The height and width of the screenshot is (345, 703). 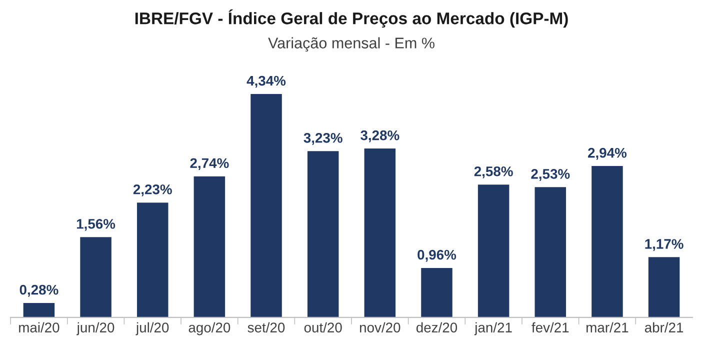 What do you see at coordinates (209, 329) in the screenshot?
I see `x-tick-label: ago/20` at bounding box center [209, 329].